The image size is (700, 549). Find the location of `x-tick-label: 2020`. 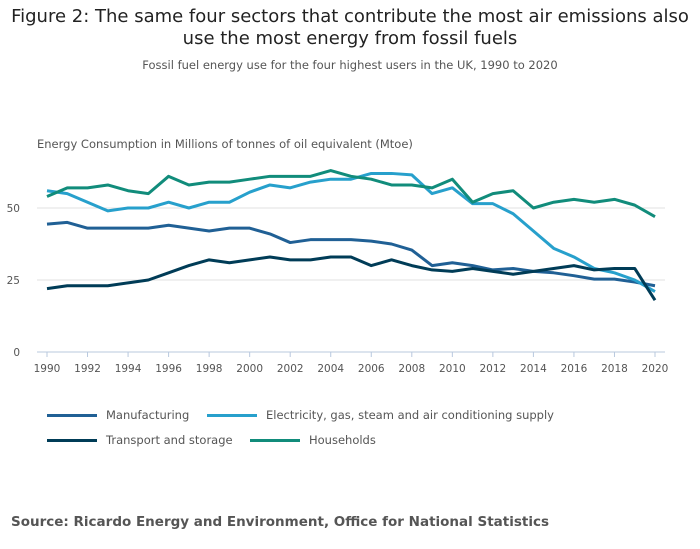

x-tick-label: 2020 is located at coordinates (655, 369).